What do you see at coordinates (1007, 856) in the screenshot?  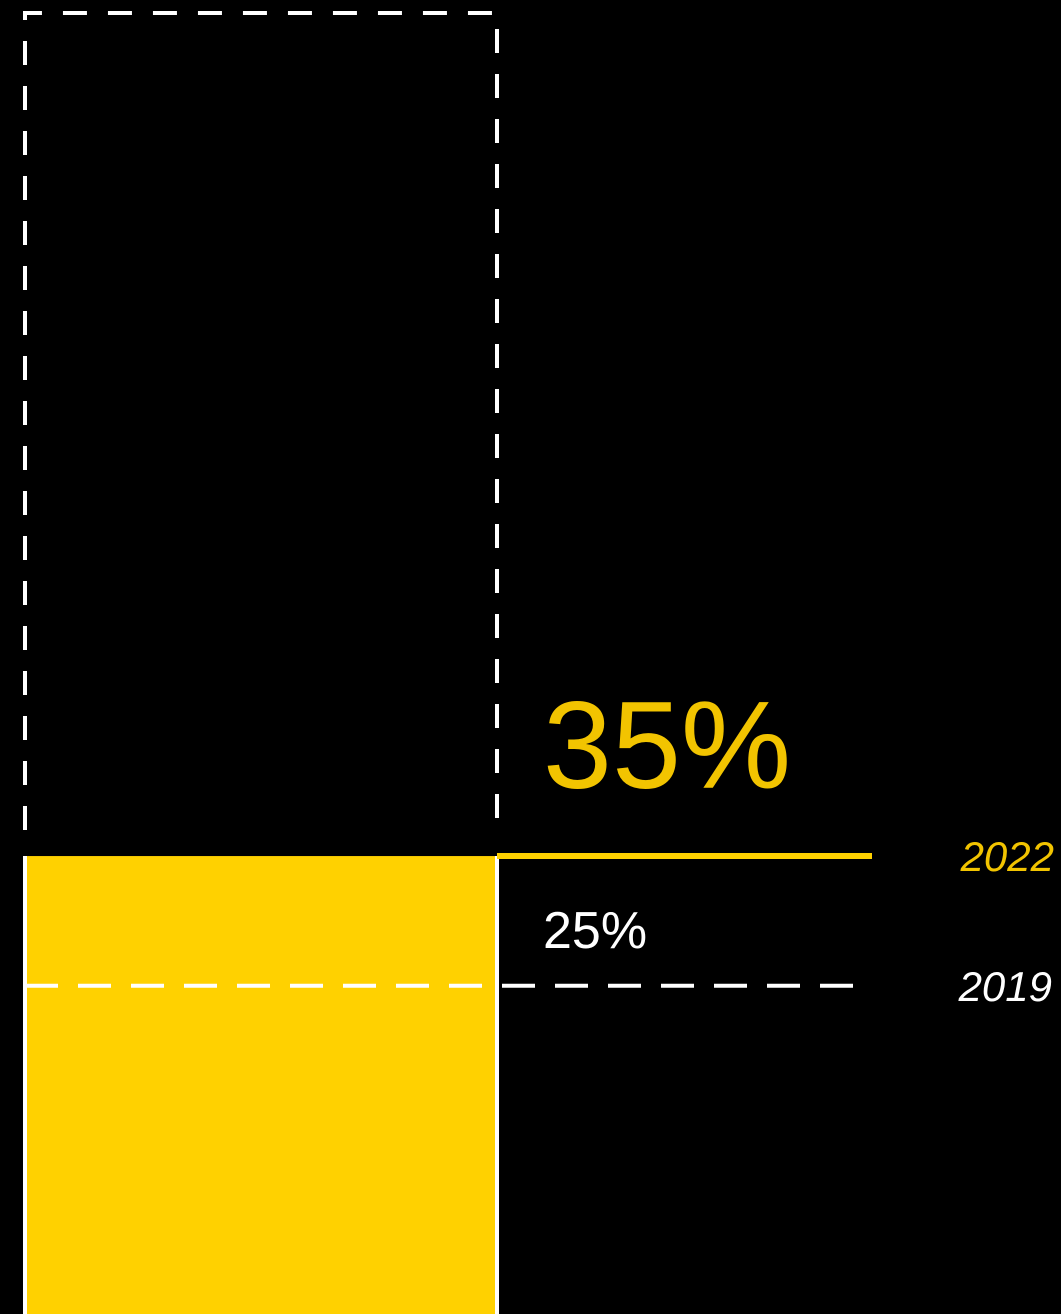 I see `year-label-2022: 2022` at bounding box center [1007, 856].